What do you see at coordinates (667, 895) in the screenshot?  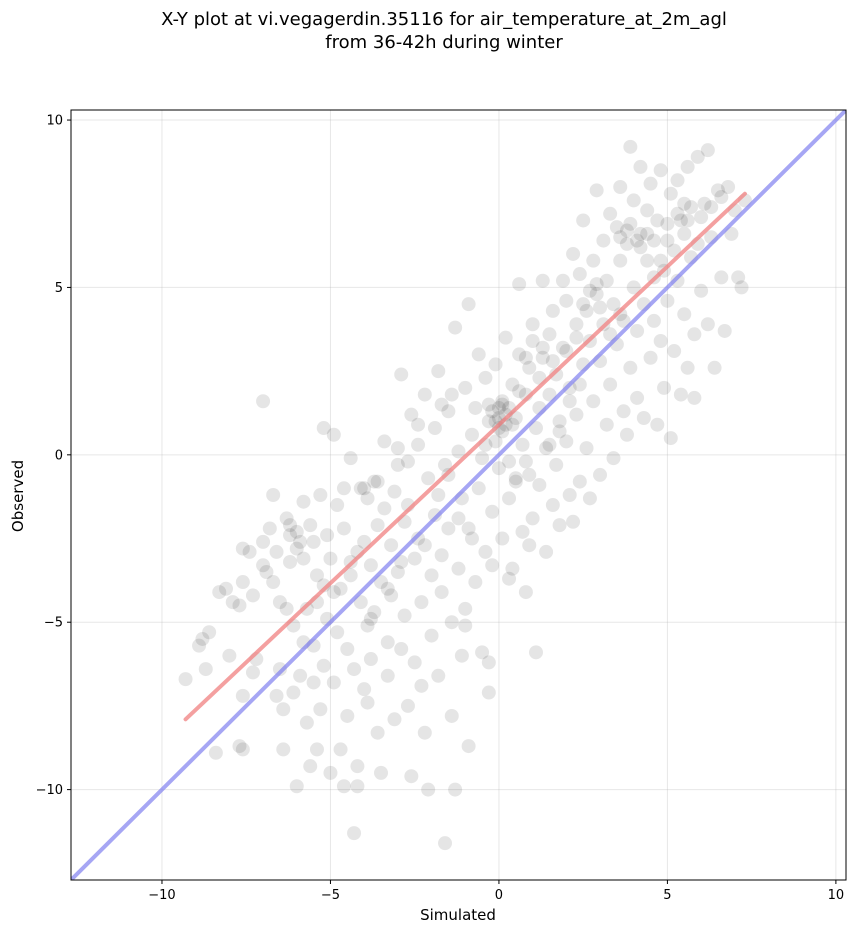 I see `x-tick-label: 5` at bounding box center [667, 895].